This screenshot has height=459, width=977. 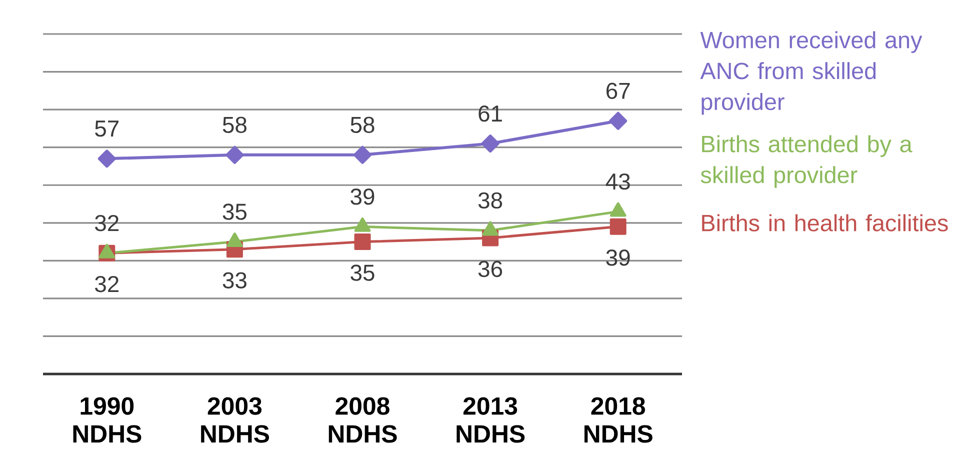 What do you see at coordinates (234, 280) in the screenshot?
I see `data-label: 33` at bounding box center [234, 280].